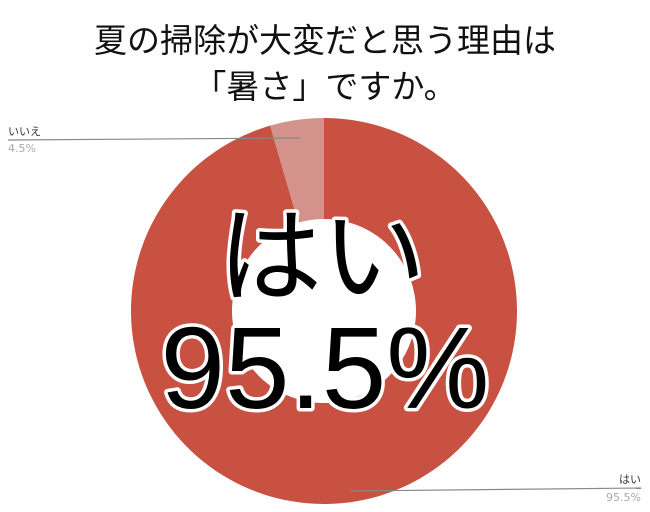 The height and width of the screenshot is (512, 650). What do you see at coordinates (630, 479) in the screenshot?
I see `label-yes: はい` at bounding box center [630, 479].